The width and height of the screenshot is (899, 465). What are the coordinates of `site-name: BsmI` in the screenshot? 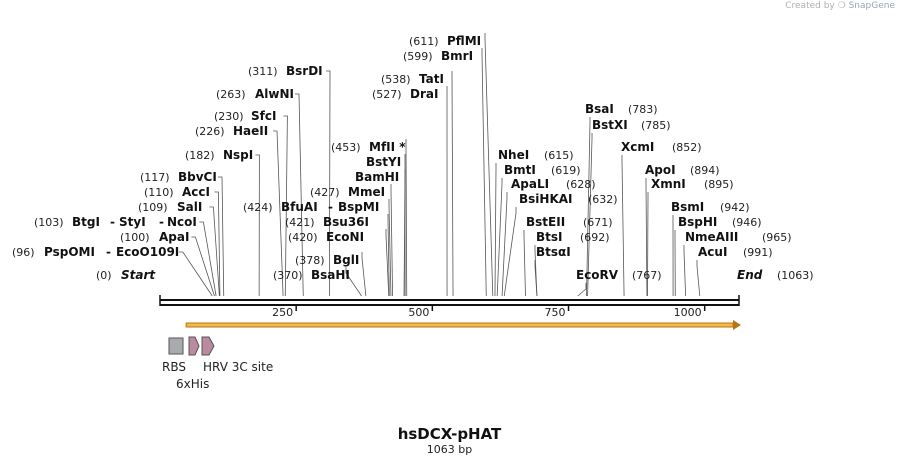 It's located at (687, 207).